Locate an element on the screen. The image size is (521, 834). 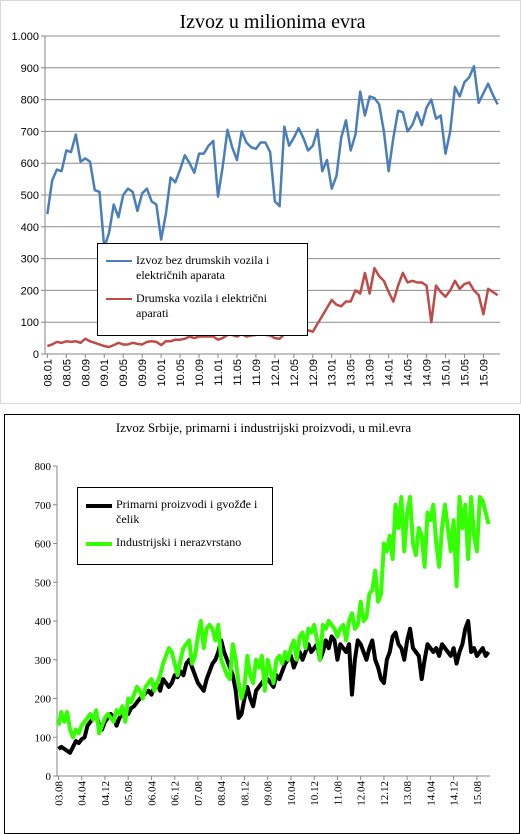
x-tick-label: 11.05 is located at coordinates (238, 372).